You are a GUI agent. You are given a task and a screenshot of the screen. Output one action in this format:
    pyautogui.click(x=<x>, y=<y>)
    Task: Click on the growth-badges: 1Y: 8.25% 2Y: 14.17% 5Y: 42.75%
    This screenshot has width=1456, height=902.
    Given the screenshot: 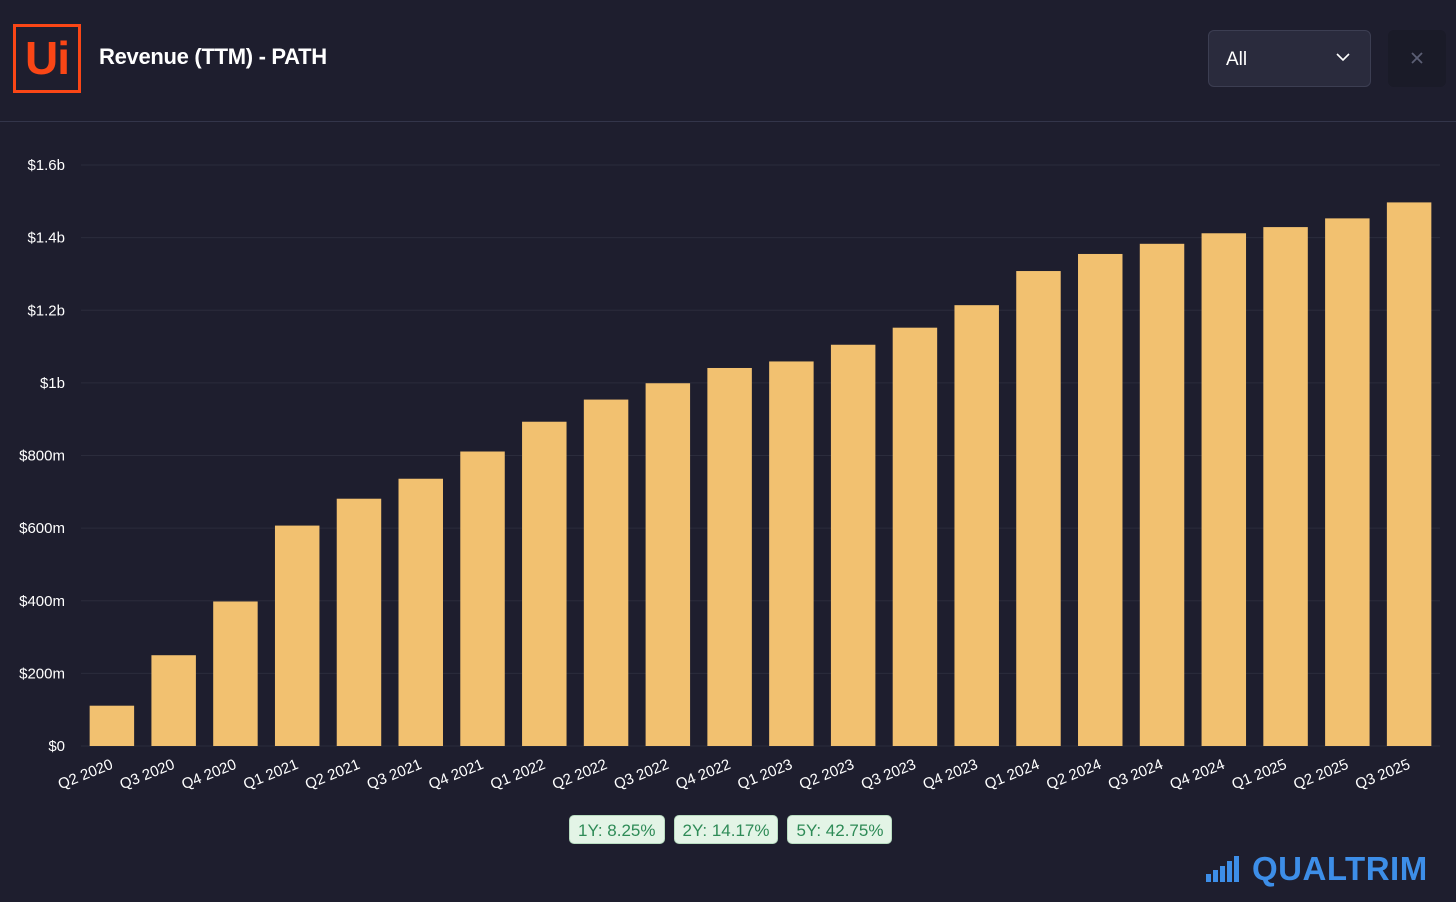 What is the action you would take?
    pyautogui.click(x=731, y=829)
    